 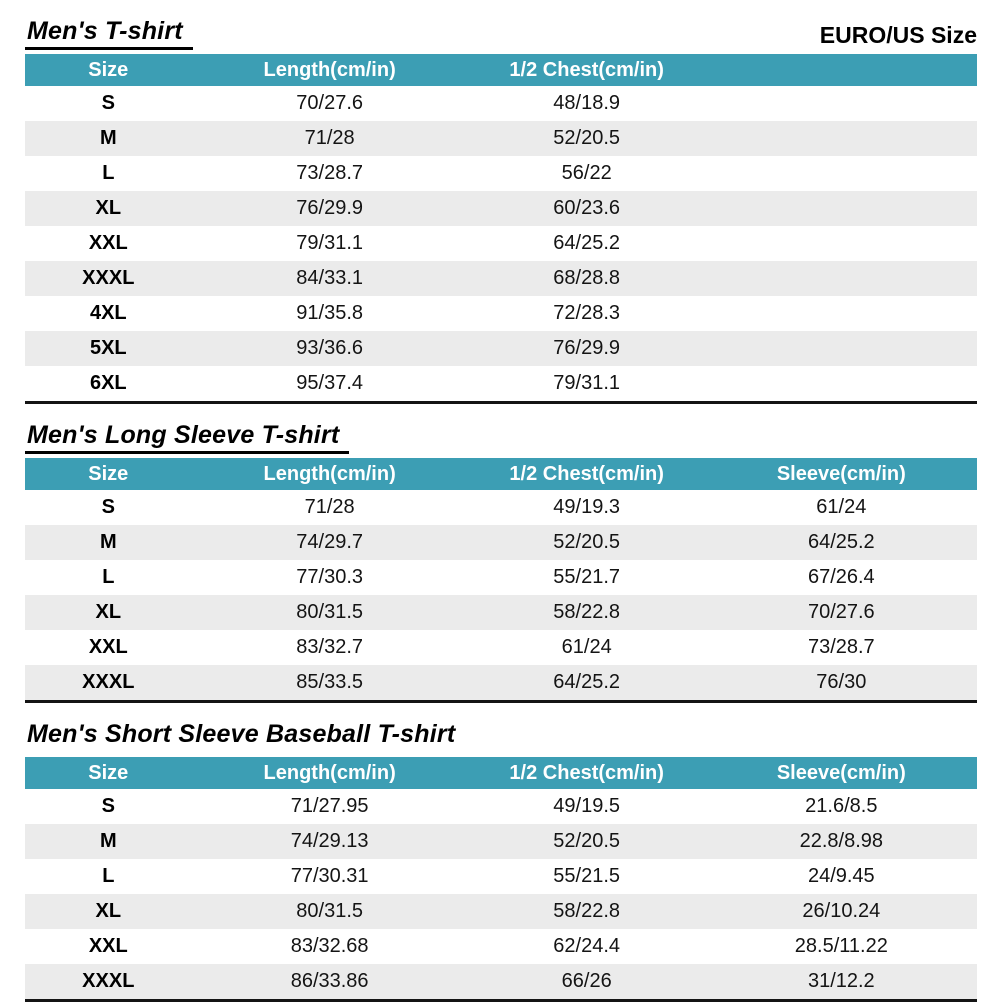 What do you see at coordinates (898, 35) in the screenshot?
I see `euro-us-size-label: EURO/US Size` at bounding box center [898, 35].